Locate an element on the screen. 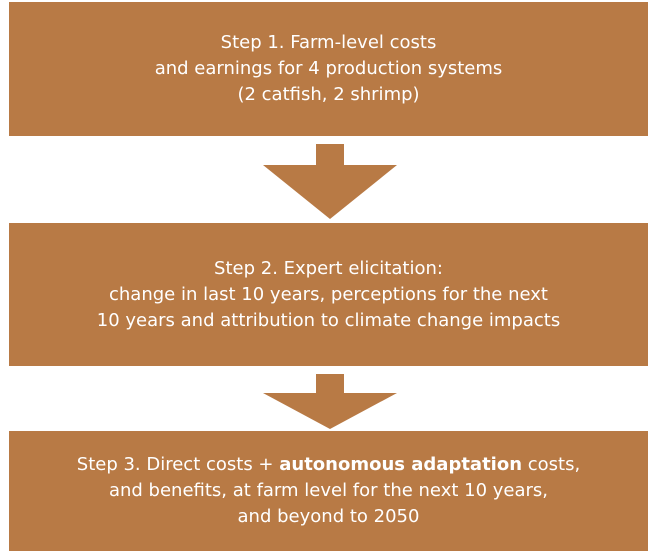 The image size is (660, 553). bold-text: autonomous adaptation is located at coordinates (401, 464).